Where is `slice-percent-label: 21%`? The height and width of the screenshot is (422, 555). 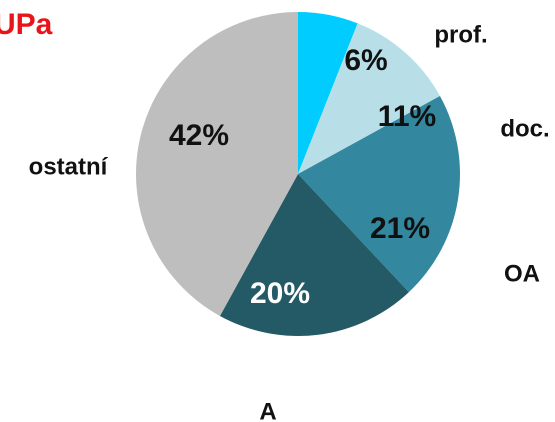 slice-percent-label: 21% is located at coordinates (400, 228).